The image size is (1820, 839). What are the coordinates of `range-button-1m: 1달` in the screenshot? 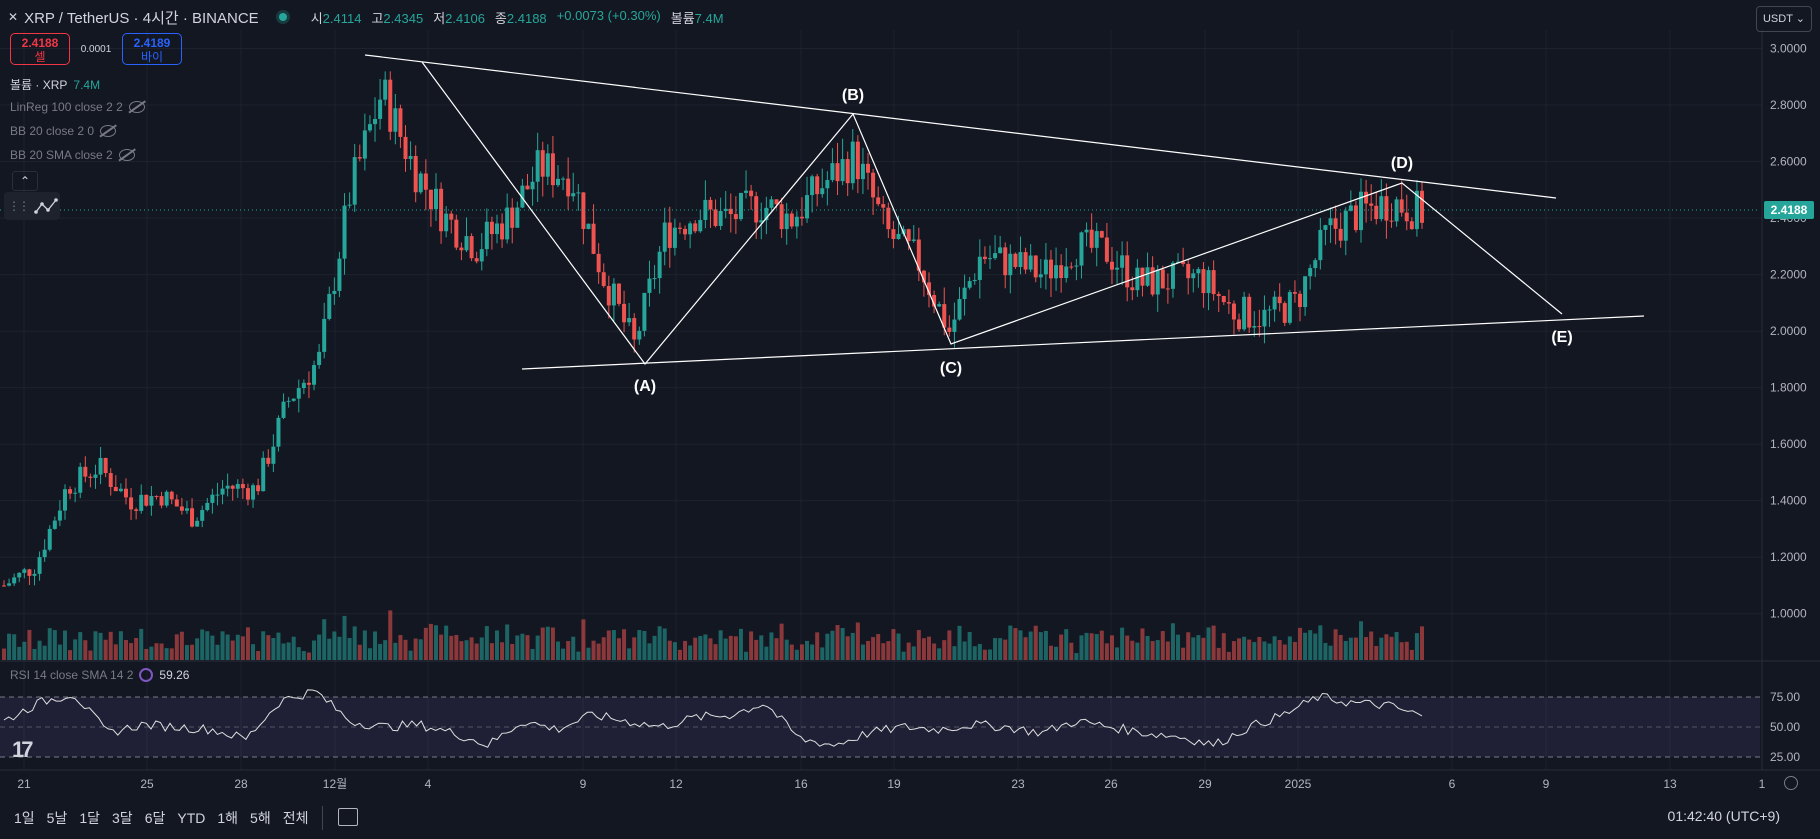 It's located at (90, 818).